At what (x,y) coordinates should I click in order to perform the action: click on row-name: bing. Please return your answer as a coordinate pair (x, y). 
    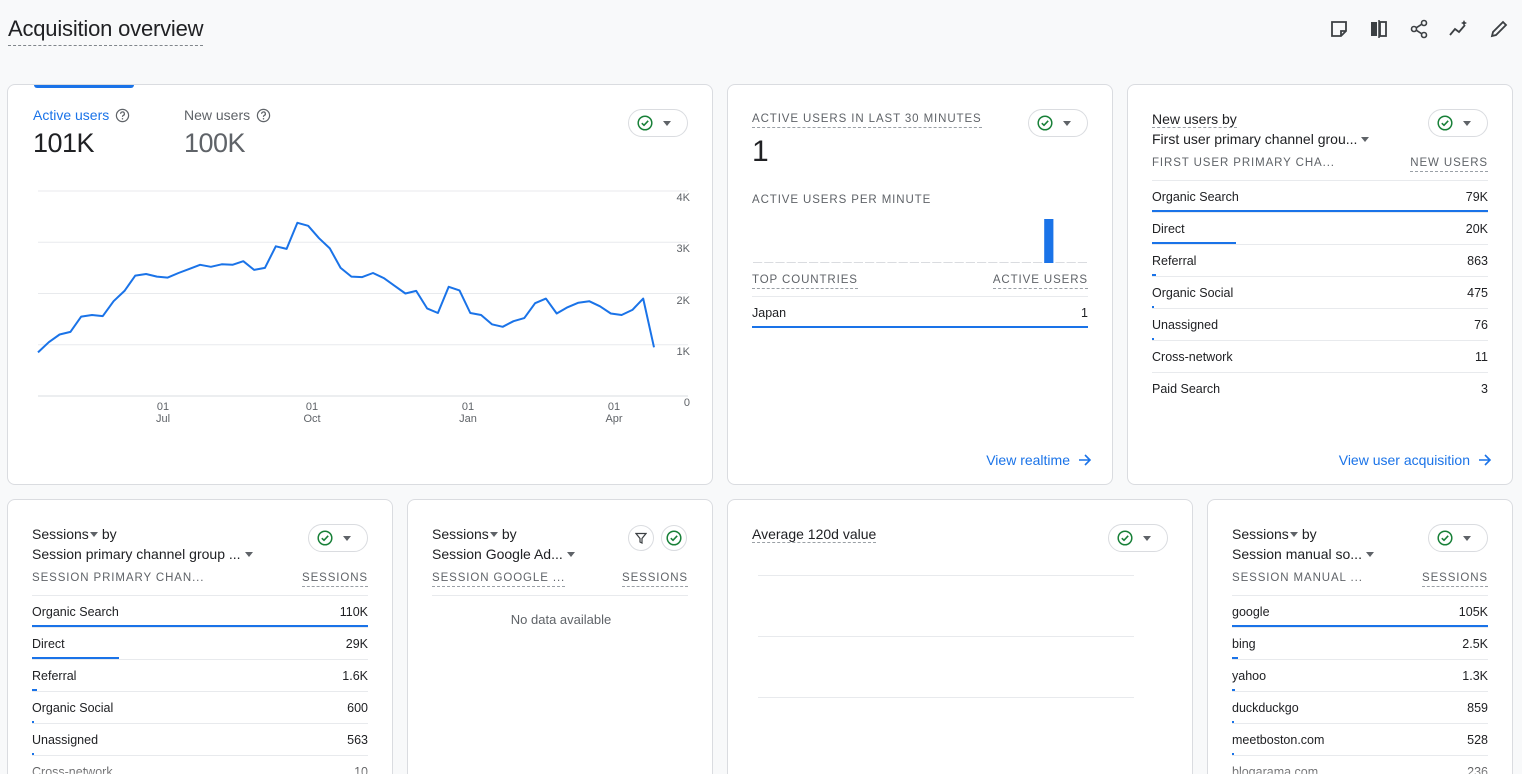
    Looking at the image, I should click on (1244, 644).